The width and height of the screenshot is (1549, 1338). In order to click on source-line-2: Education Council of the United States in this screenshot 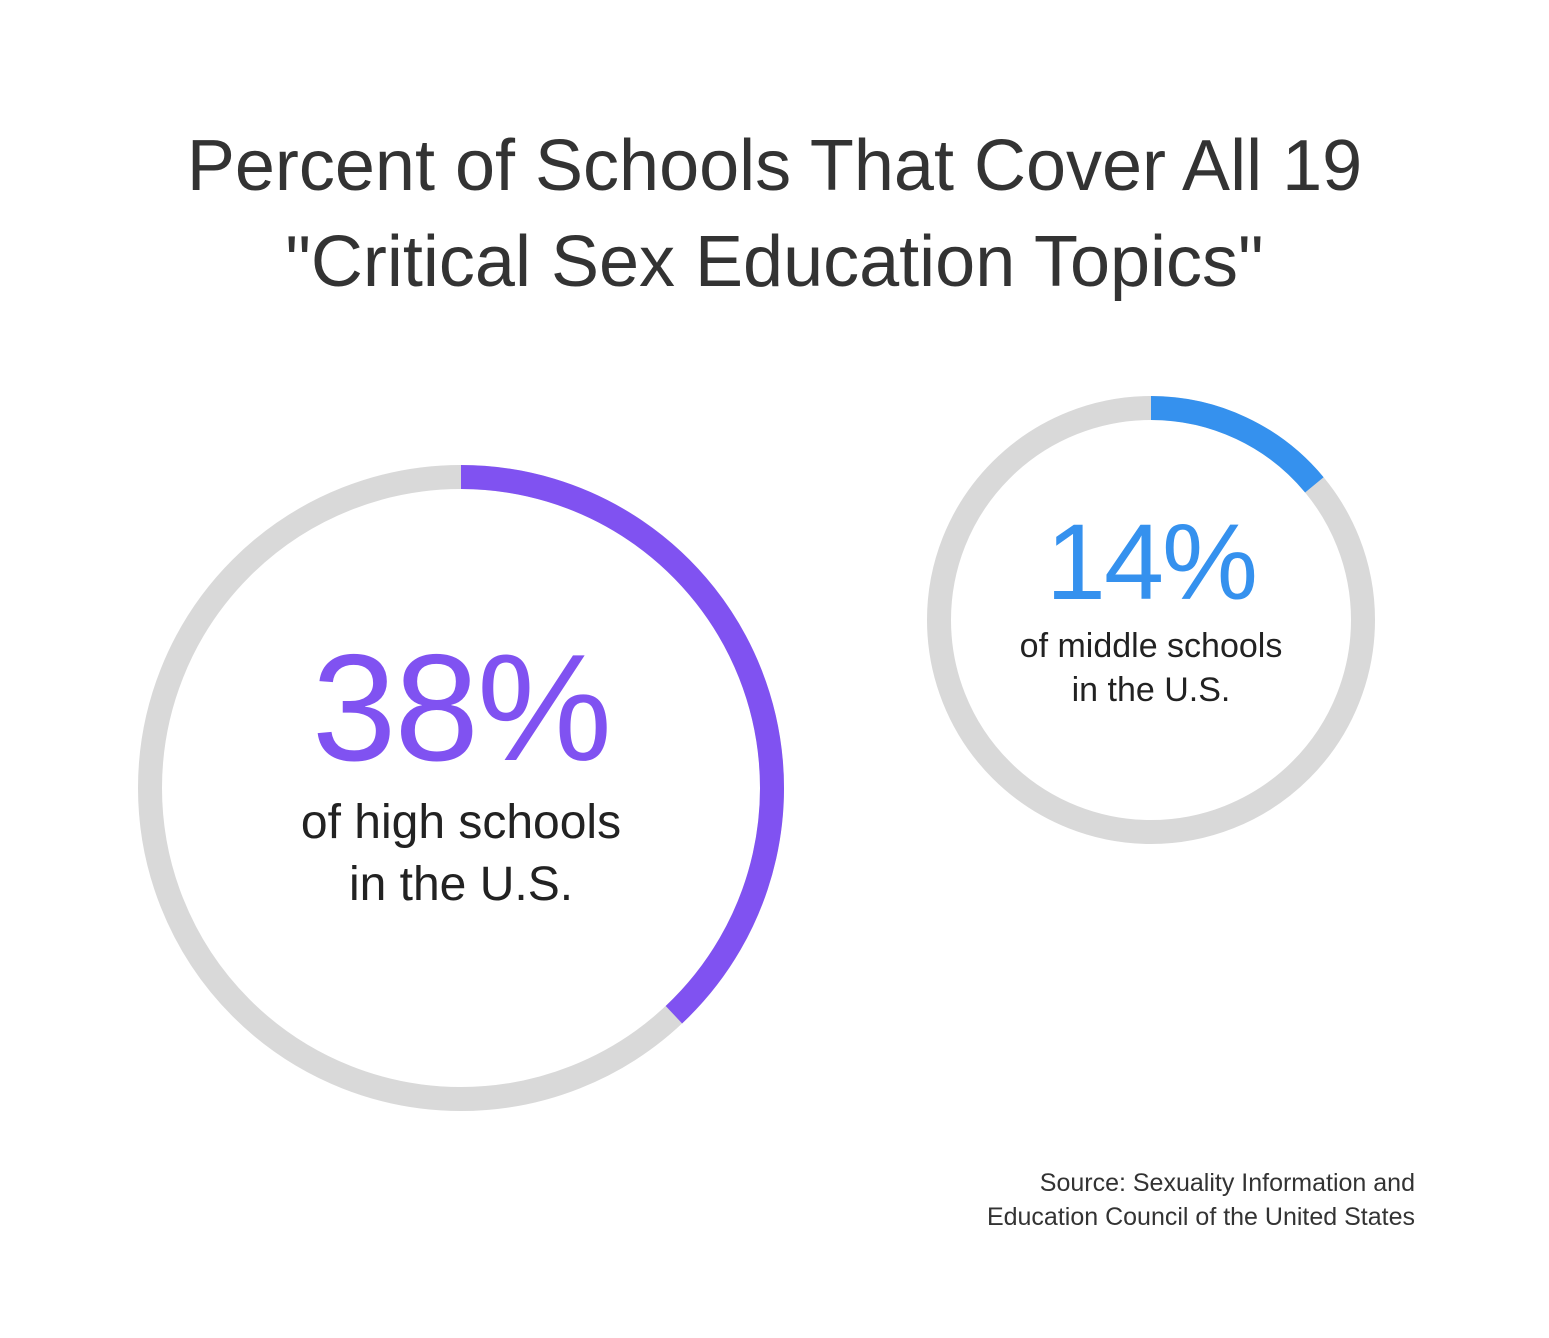, I will do `click(1200, 1217)`.